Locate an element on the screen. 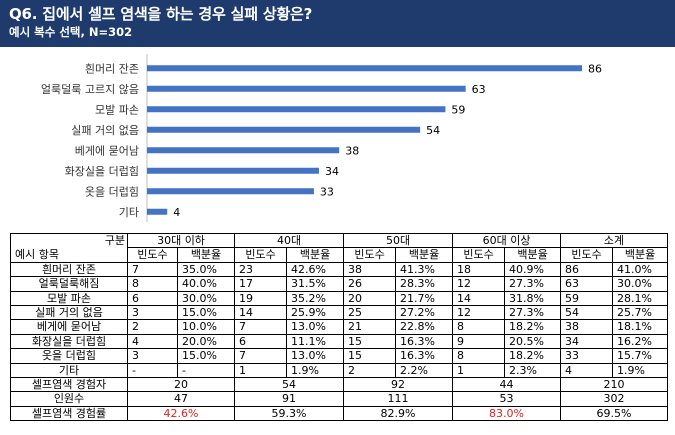  table-cell: - is located at coordinates (206, 370).